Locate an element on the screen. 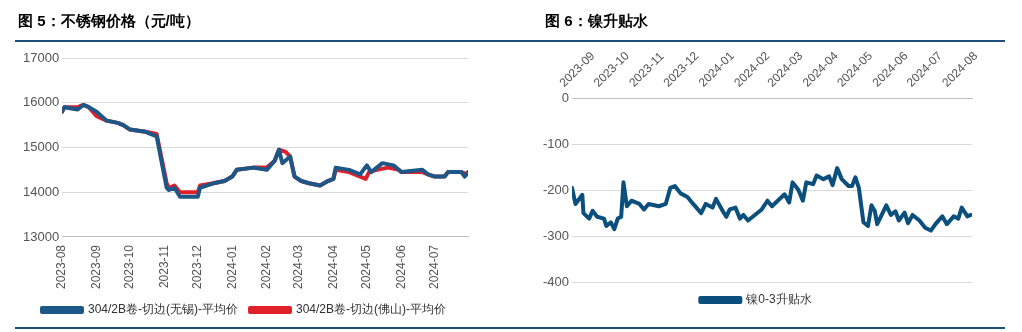 Image resolution: width=1022 pixels, height=332 pixels. x-tick-label: 2024-05 is located at coordinates (366, 267).